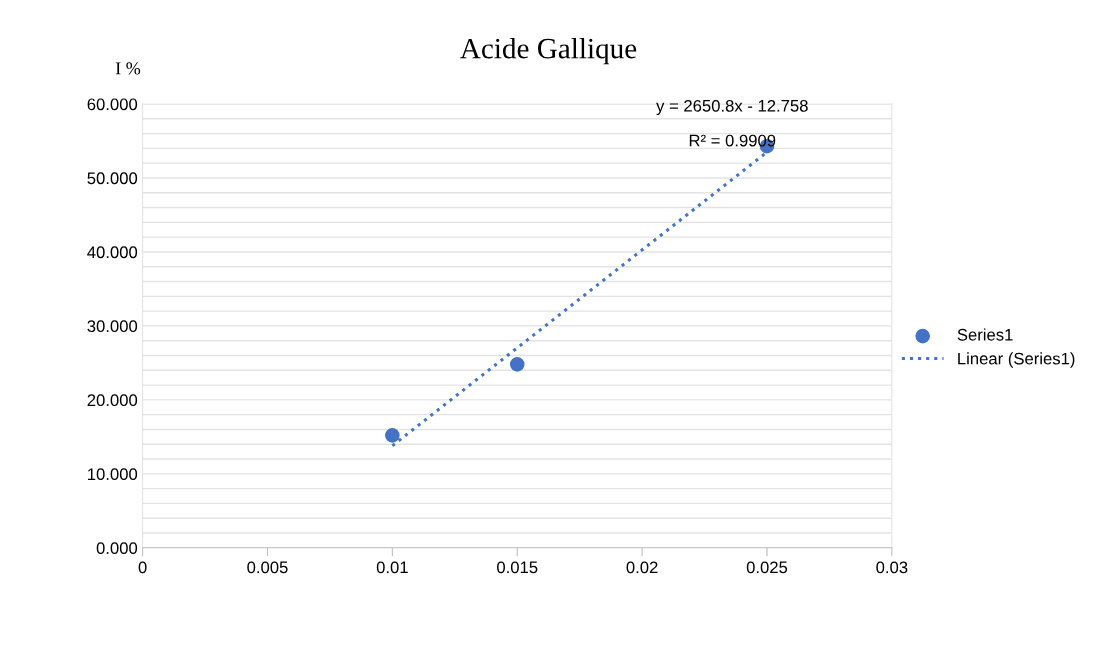  Describe the element at coordinates (112, 104) in the screenshot. I see `y-tick-label: 60.000` at that location.